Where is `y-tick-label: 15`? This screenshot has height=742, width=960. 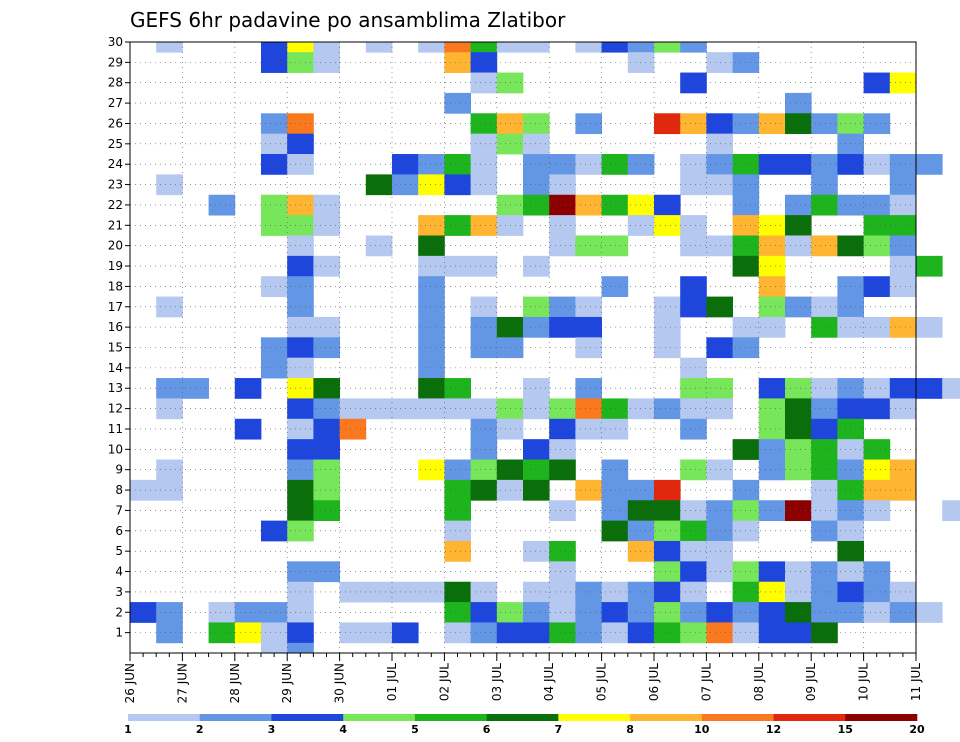 y-tick-label: 15 is located at coordinates (115, 348).